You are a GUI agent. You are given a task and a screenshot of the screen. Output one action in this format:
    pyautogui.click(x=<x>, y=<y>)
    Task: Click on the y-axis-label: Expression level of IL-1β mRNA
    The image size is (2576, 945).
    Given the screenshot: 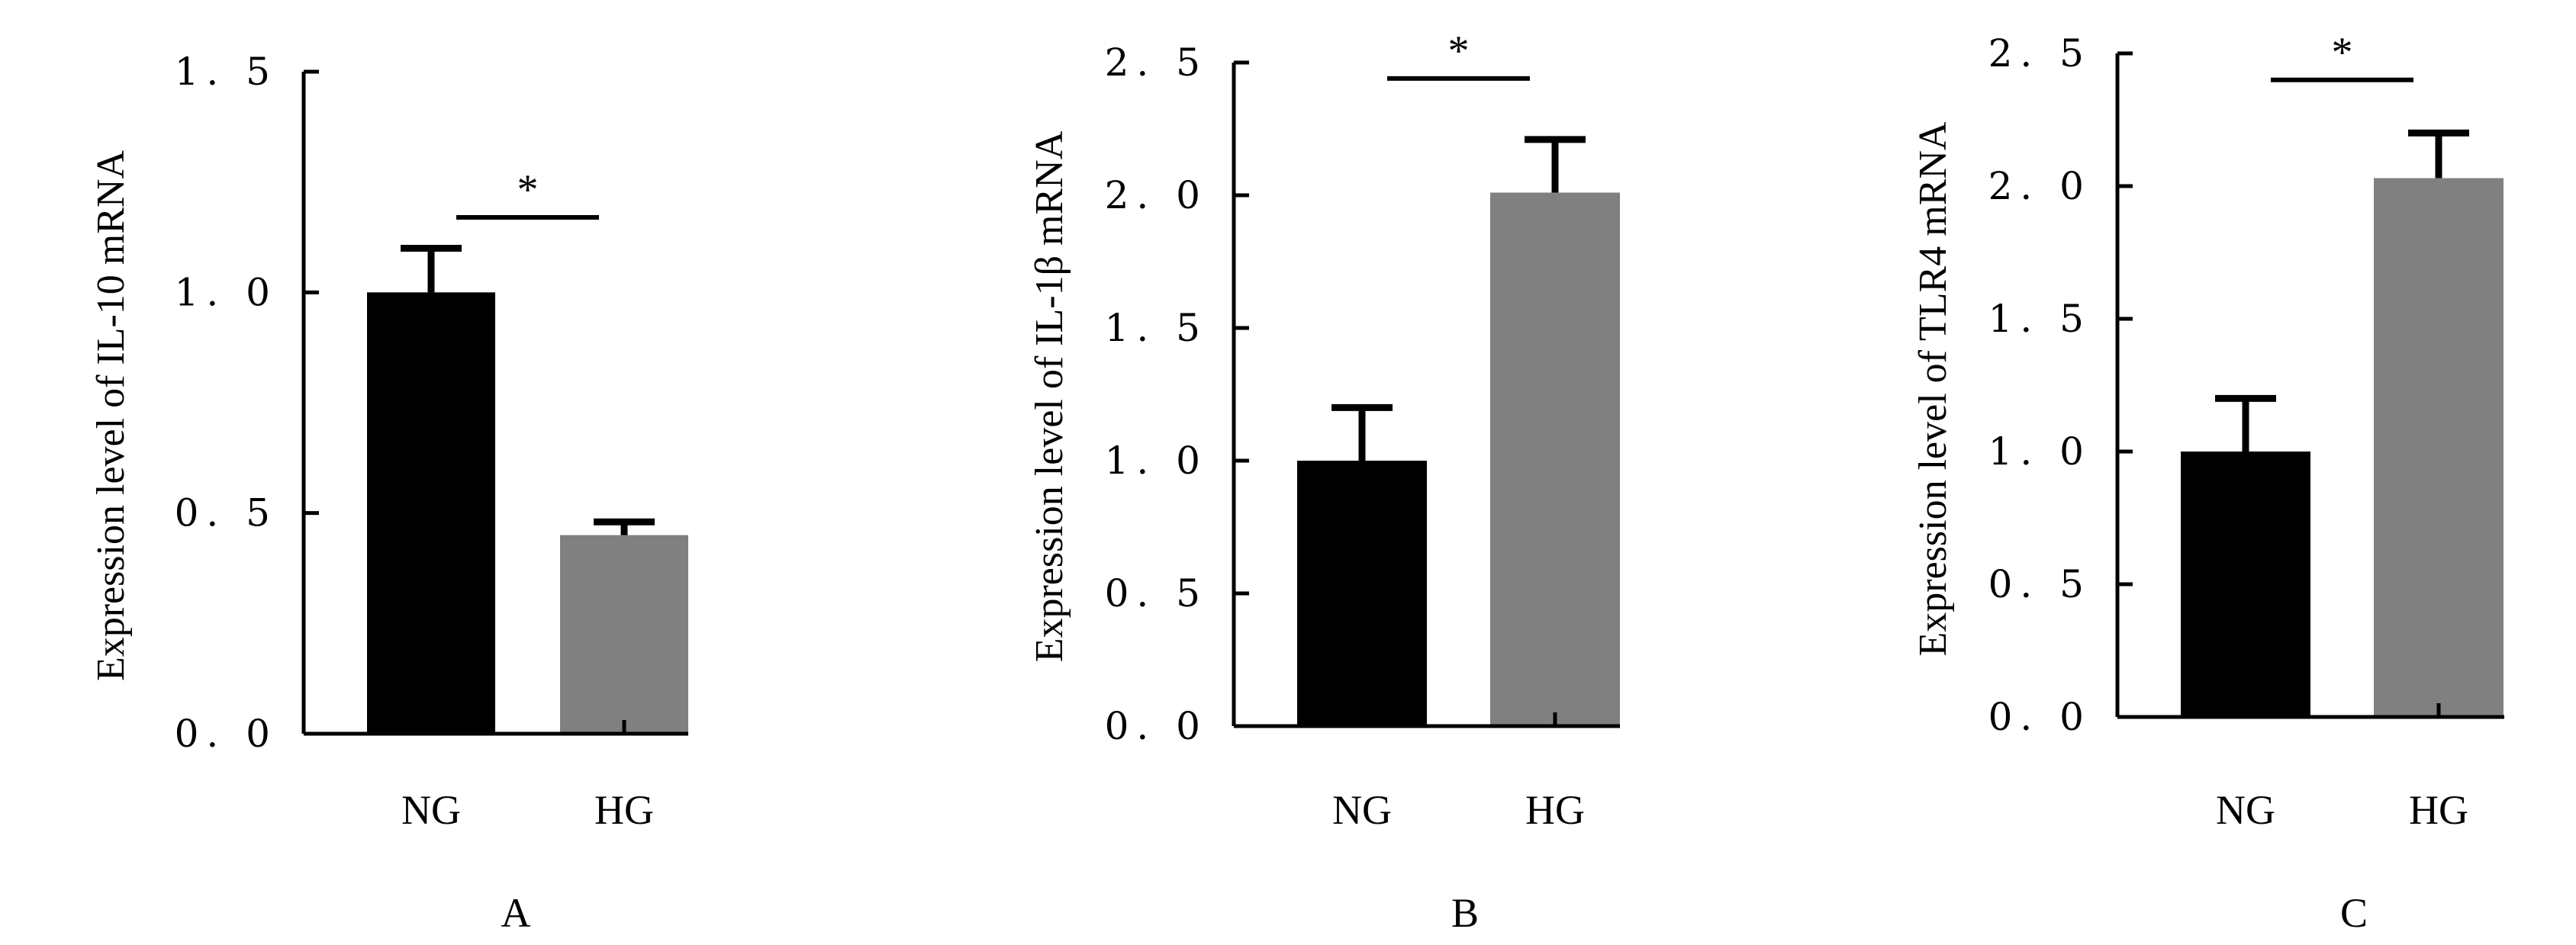 What is the action you would take?
    pyautogui.click(x=1049, y=396)
    